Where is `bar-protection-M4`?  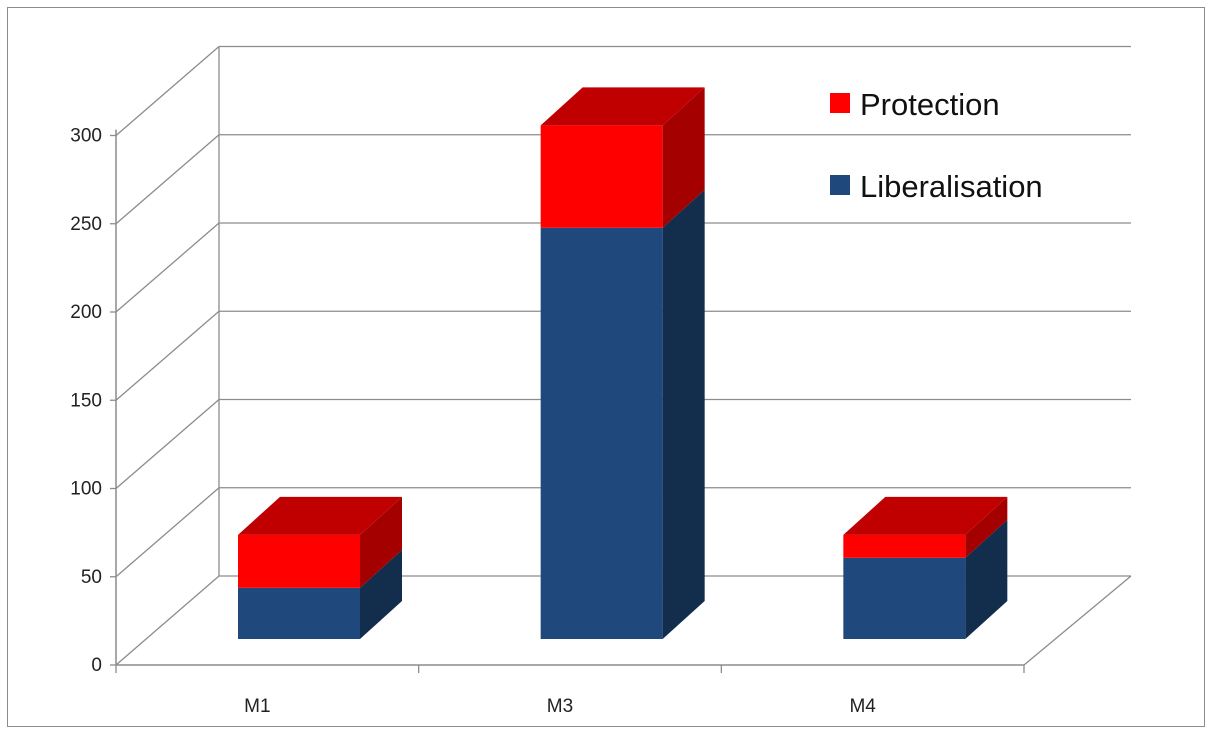 bar-protection-M4 is located at coordinates (904, 546).